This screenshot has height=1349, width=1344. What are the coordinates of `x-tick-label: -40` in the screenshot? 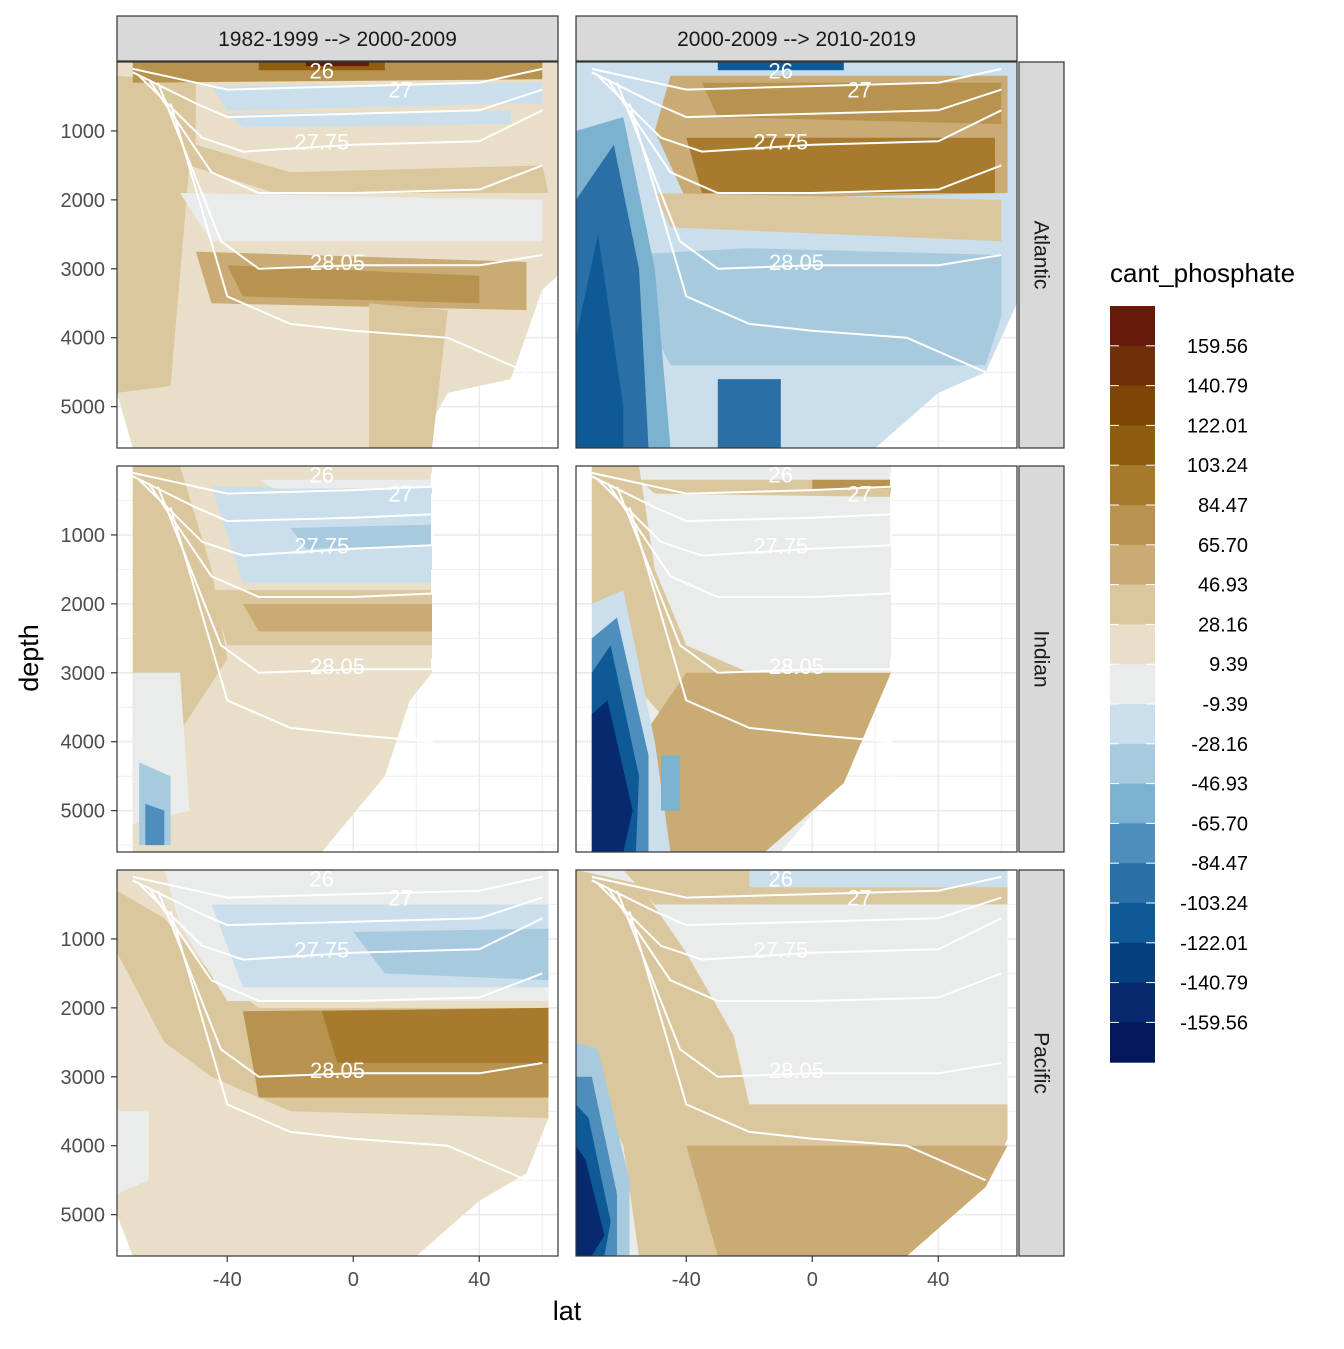 It's located at (227, 1280).